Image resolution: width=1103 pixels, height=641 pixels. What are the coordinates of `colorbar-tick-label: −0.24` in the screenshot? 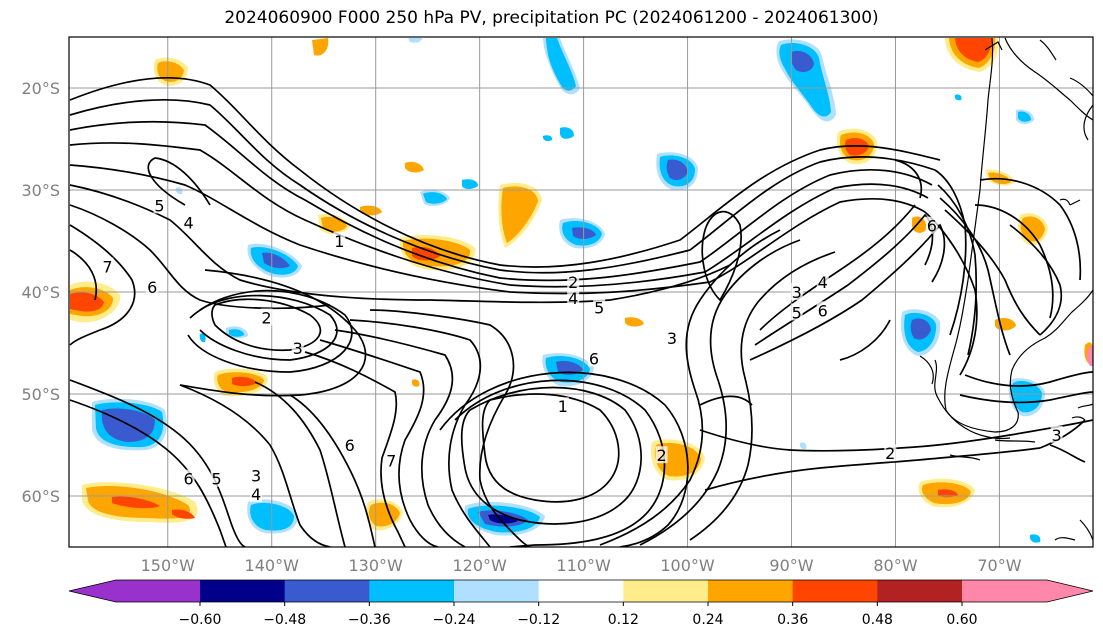 It's located at (454, 620).